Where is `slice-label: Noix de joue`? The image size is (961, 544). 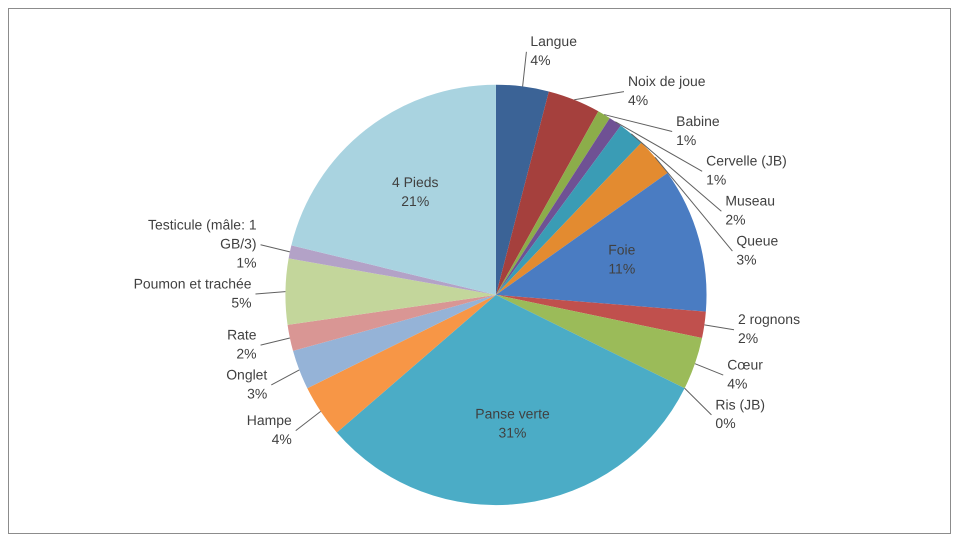 slice-label: Noix de joue is located at coordinates (667, 81).